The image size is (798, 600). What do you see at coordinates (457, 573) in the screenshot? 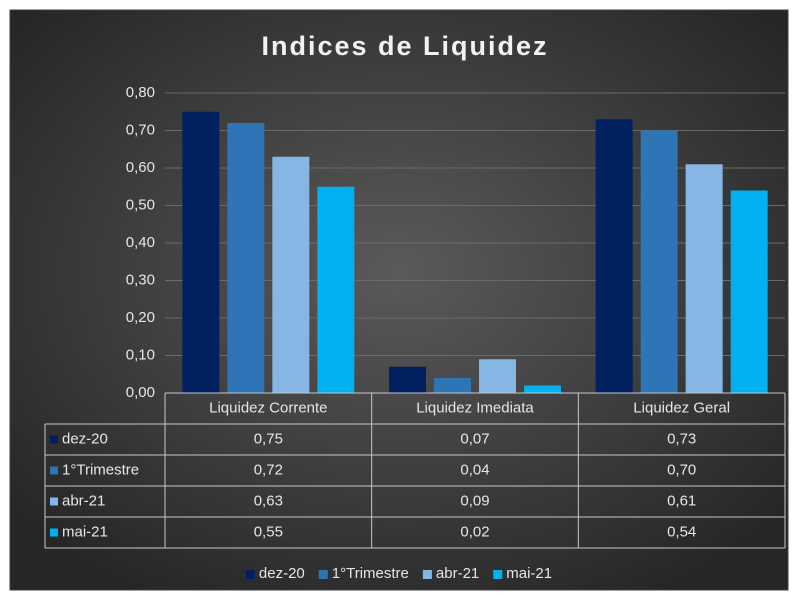
I see `legend-label: abr-21` at bounding box center [457, 573].